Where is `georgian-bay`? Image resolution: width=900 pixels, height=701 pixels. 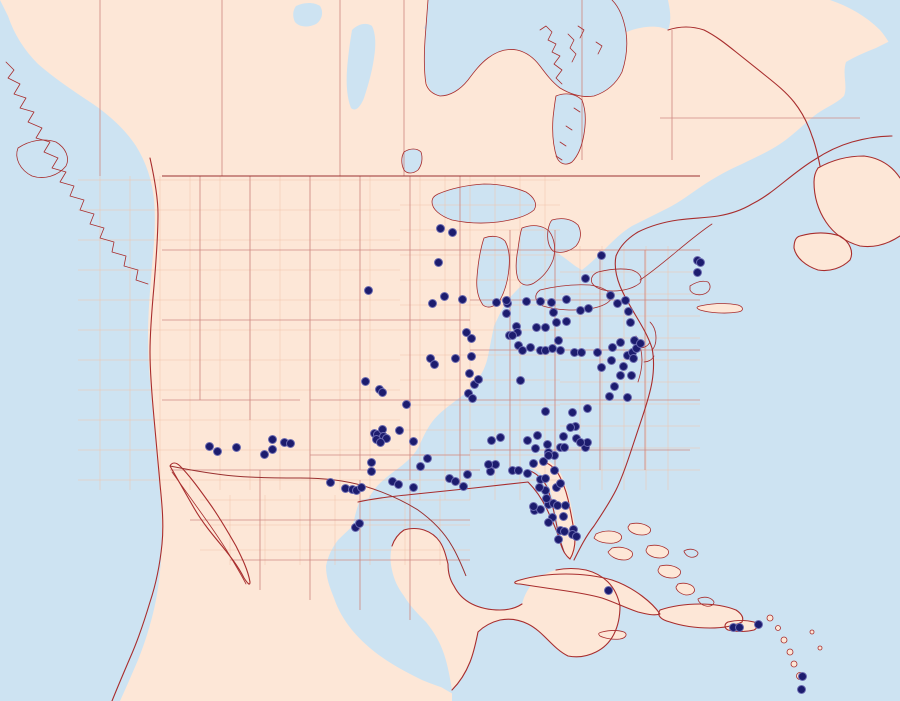
georgian-bay is located at coordinates (564, 235).